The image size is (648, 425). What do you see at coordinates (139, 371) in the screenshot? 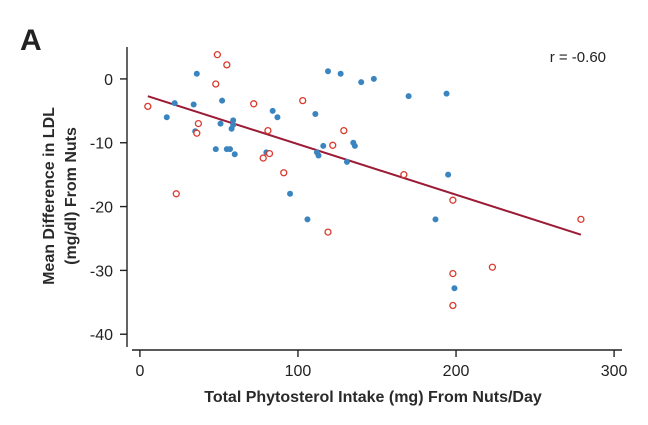
I see `x-tick-label: 0` at bounding box center [139, 371].